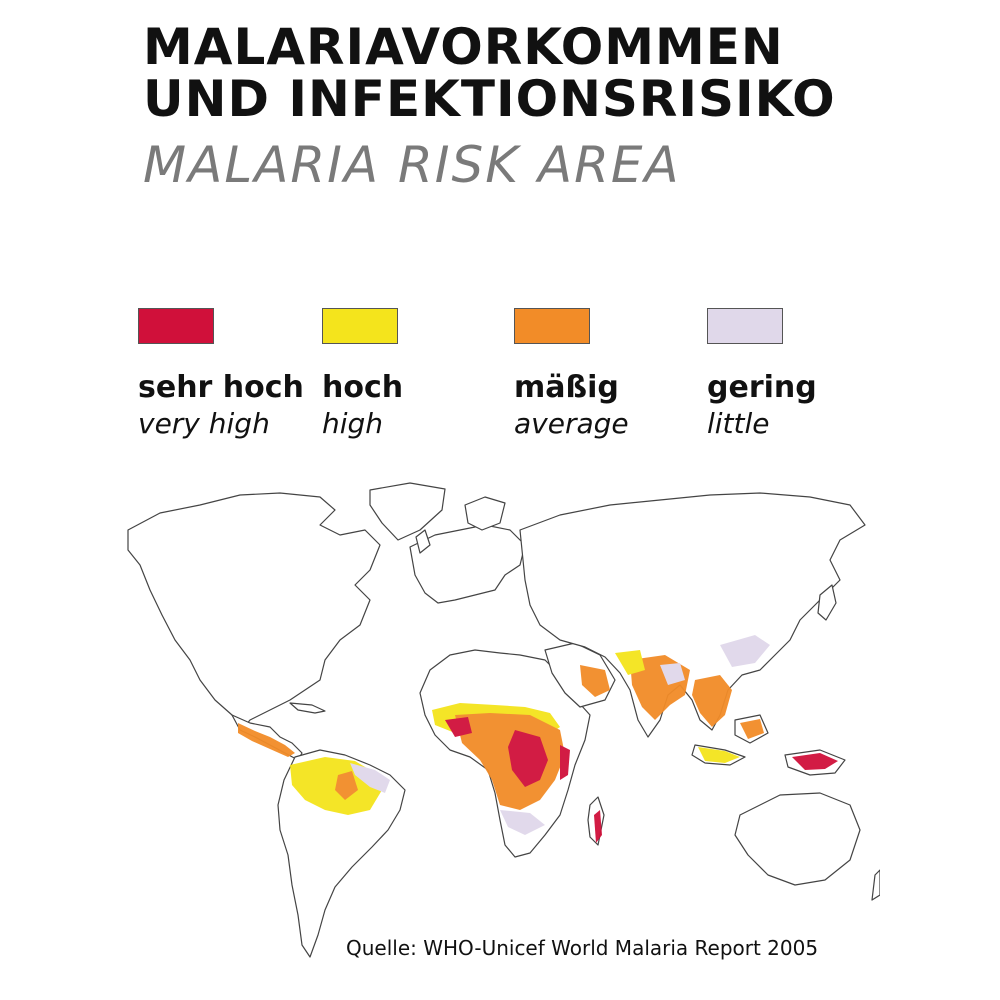 The width and height of the screenshot is (1000, 1000). What do you see at coordinates (423, 541) in the screenshot?
I see `uk` at bounding box center [423, 541].